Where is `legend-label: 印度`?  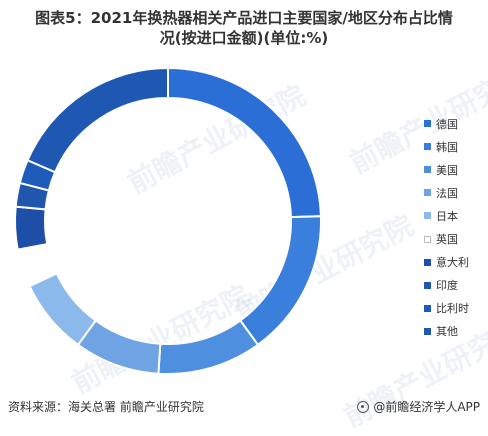
legend-label: 印度 is located at coordinates (447, 286).